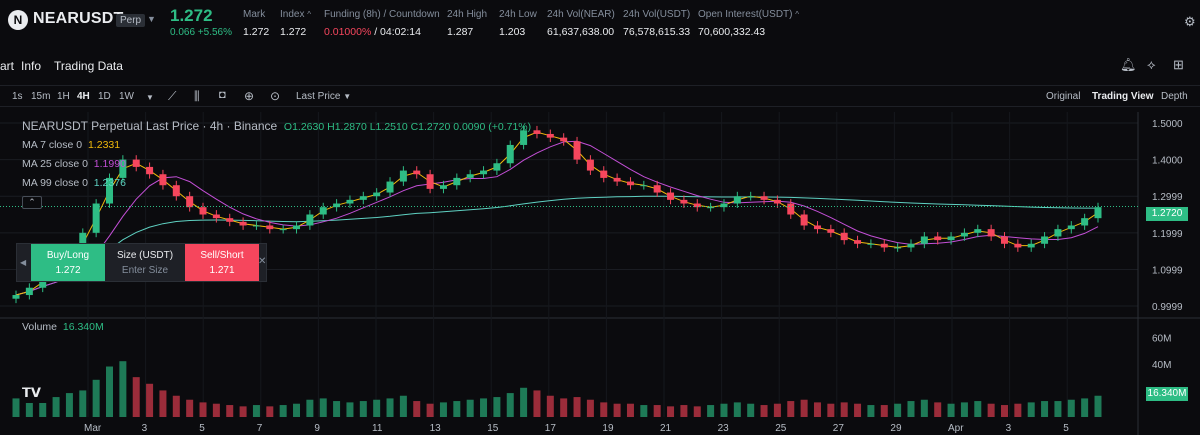 The height and width of the screenshot is (435, 1200). What do you see at coordinates (201, 32) in the screenshot?
I see `price-change: 0.066 +5.56%` at bounding box center [201, 32].